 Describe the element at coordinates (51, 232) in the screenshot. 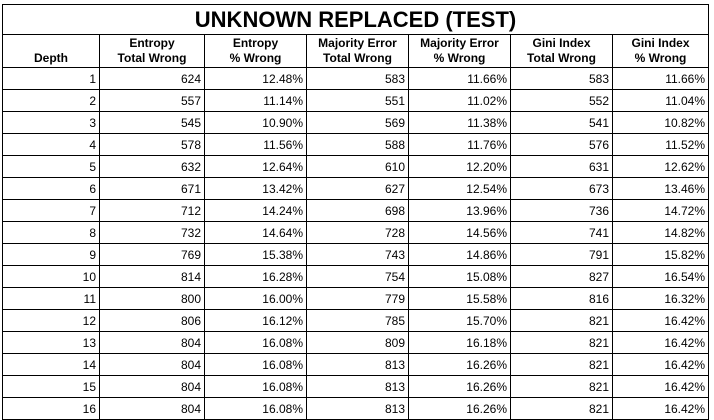

I see `cell-depth: 8` at that location.